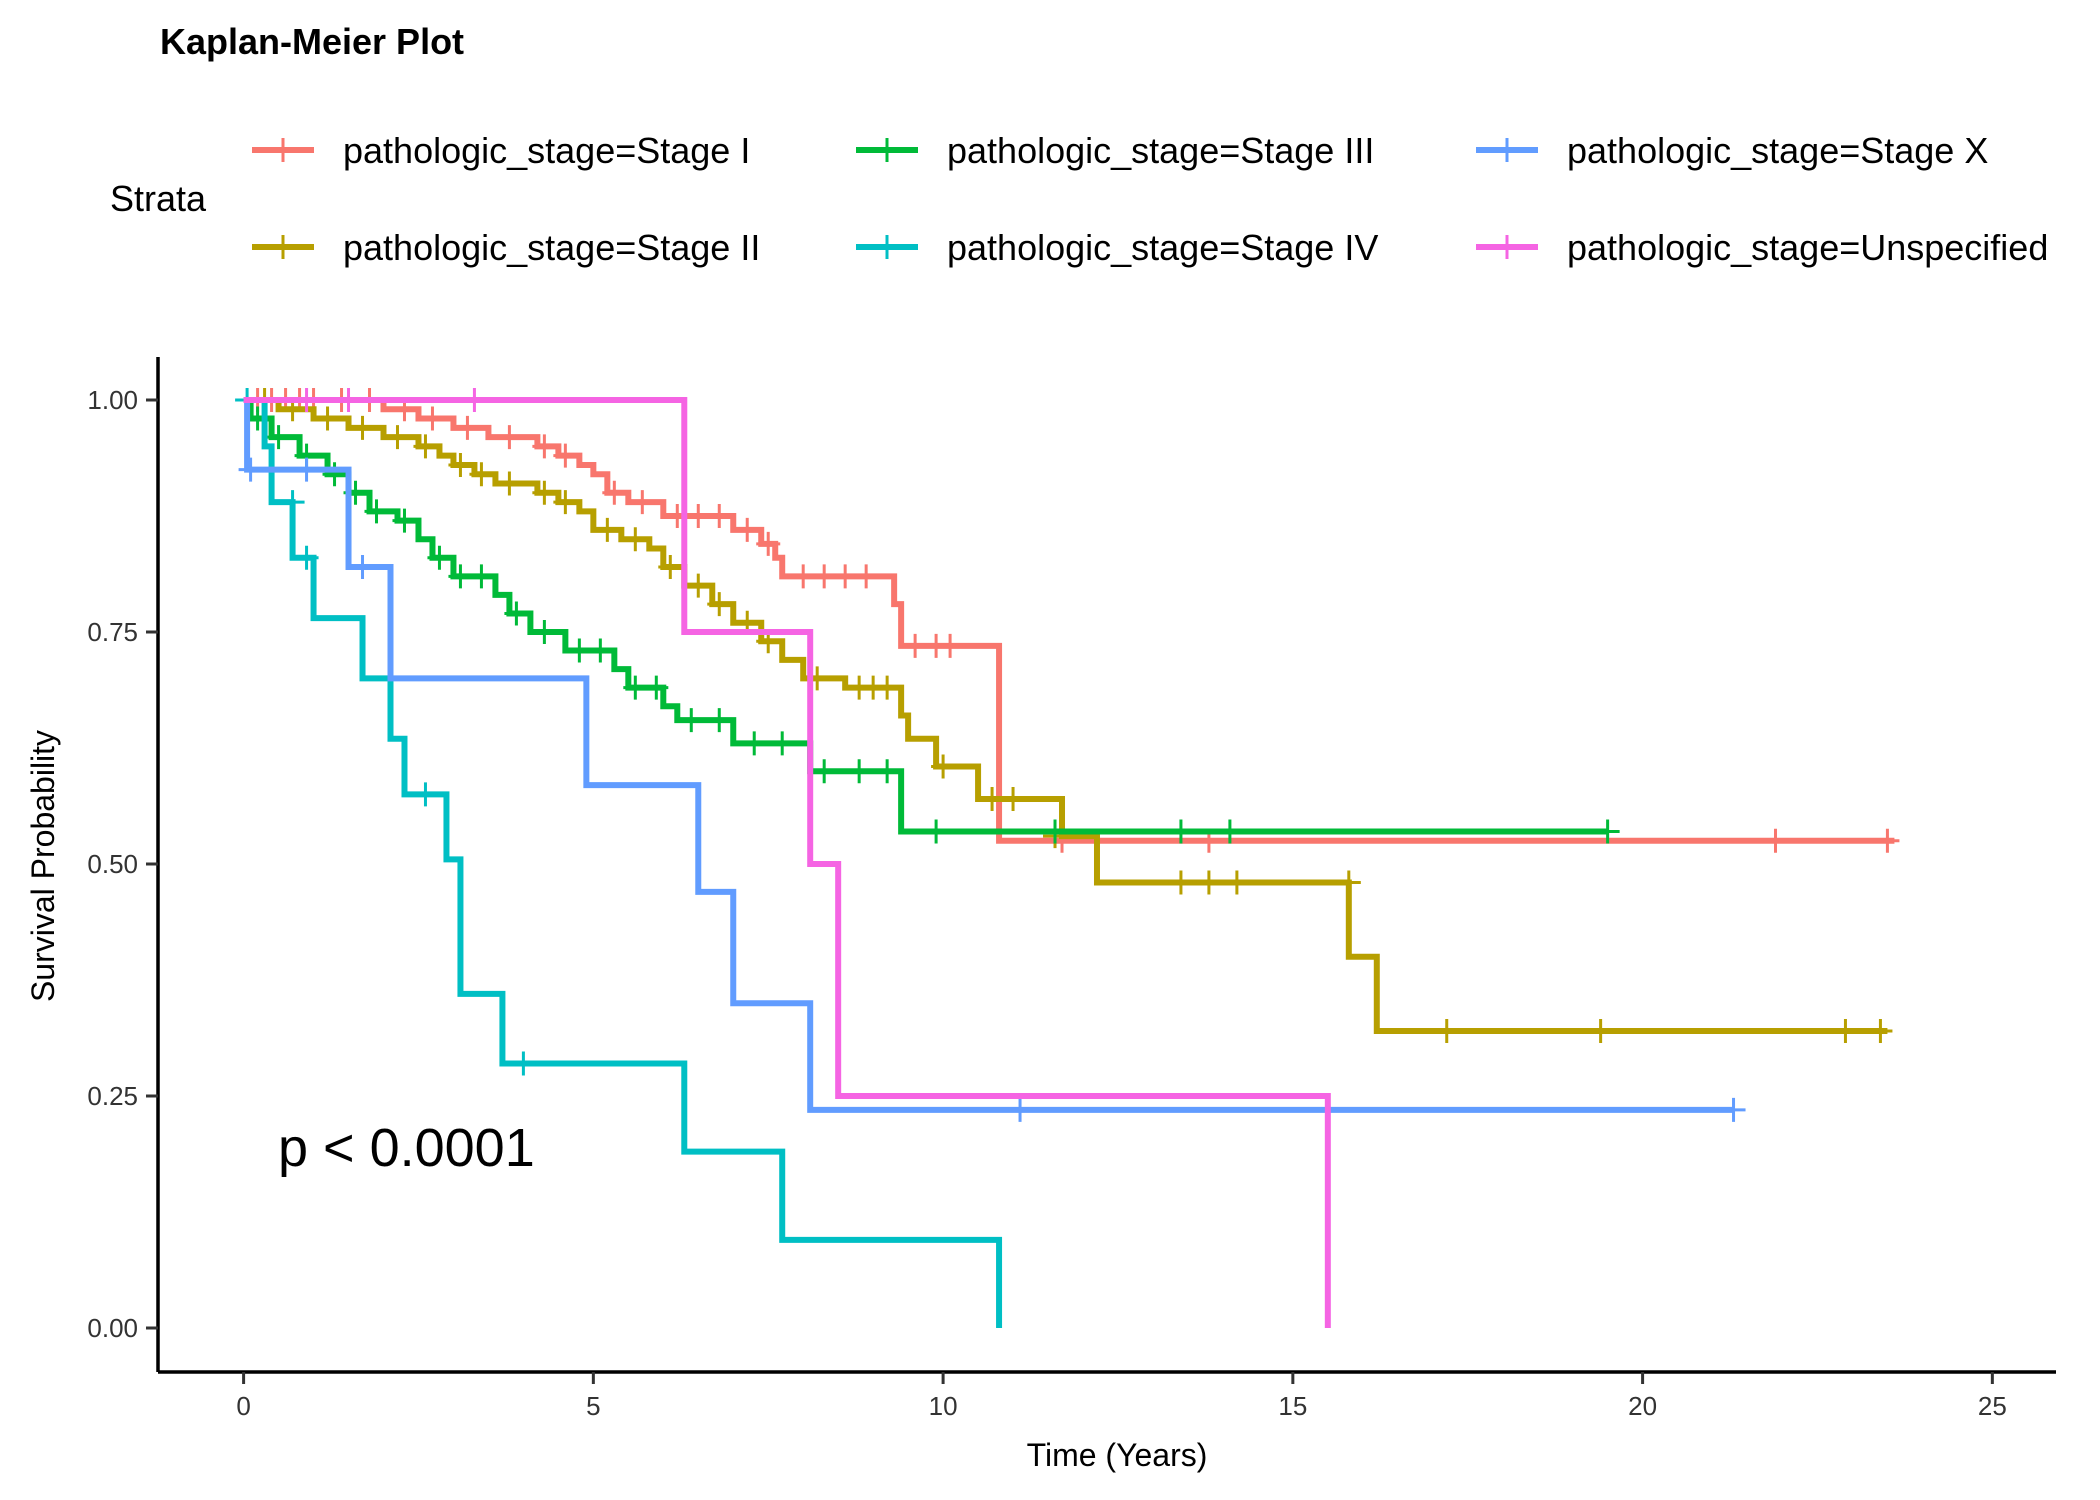 This screenshot has width=2100, height=1500. Describe the element at coordinates (1162, 247) in the screenshot. I see `legend-label: pathologic_stage=Stage IV` at that location.